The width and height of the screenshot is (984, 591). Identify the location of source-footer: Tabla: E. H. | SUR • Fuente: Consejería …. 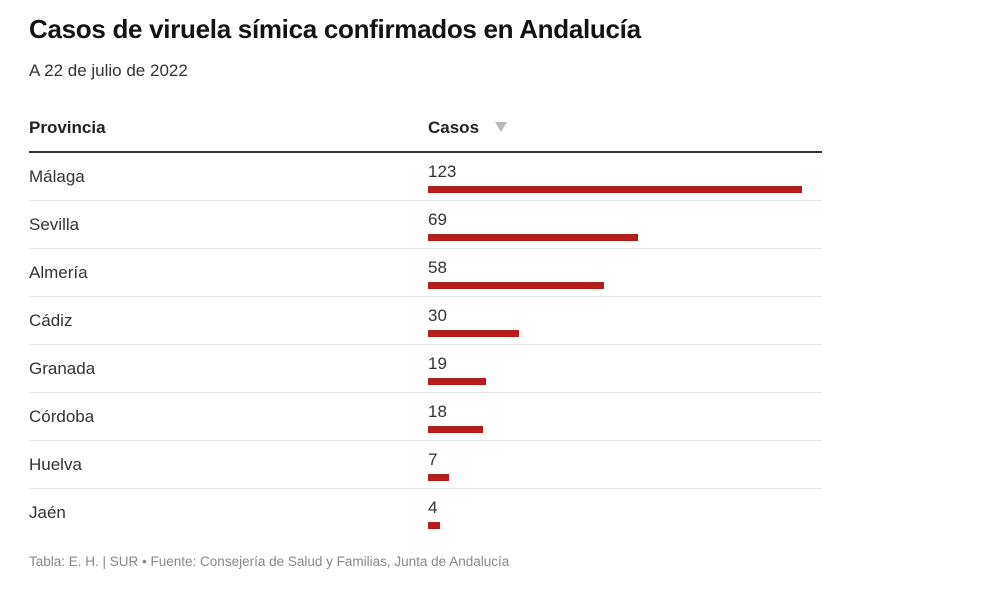
(269, 561).